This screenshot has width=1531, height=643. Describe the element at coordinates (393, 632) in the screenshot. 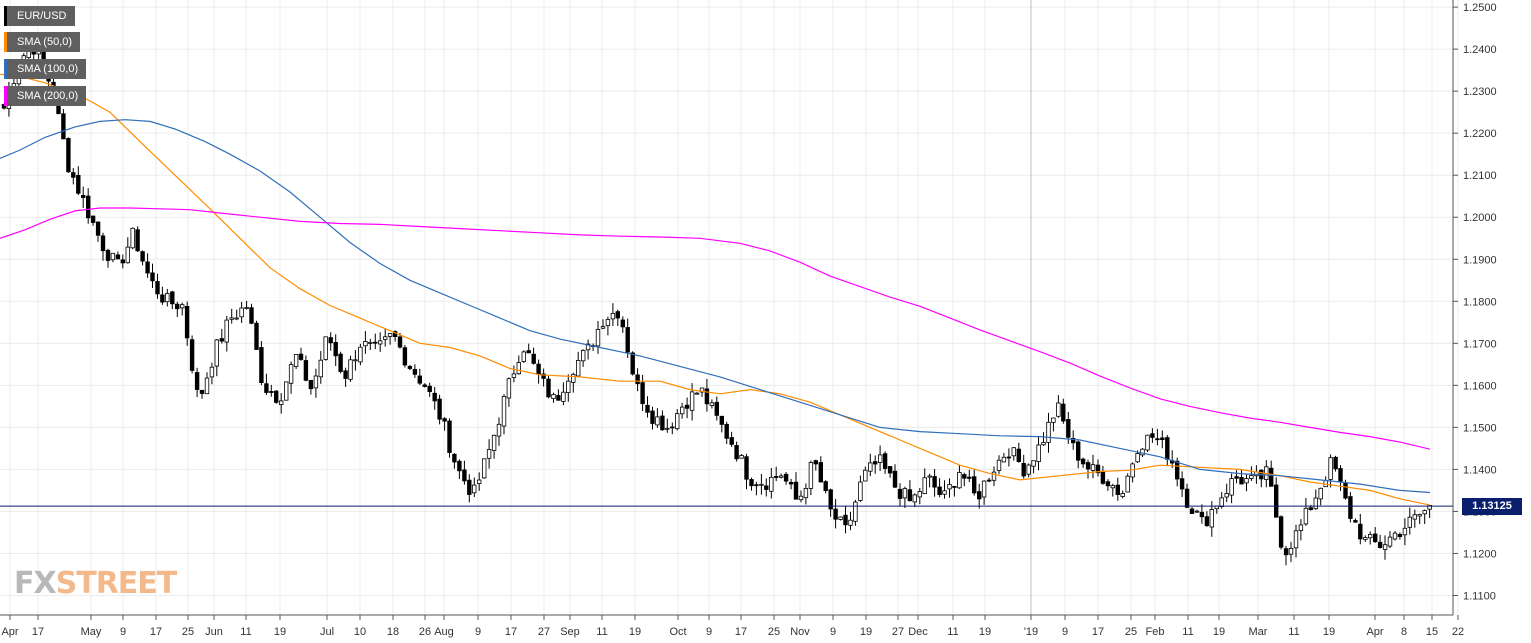

I see `x-tick-label: 18` at that location.